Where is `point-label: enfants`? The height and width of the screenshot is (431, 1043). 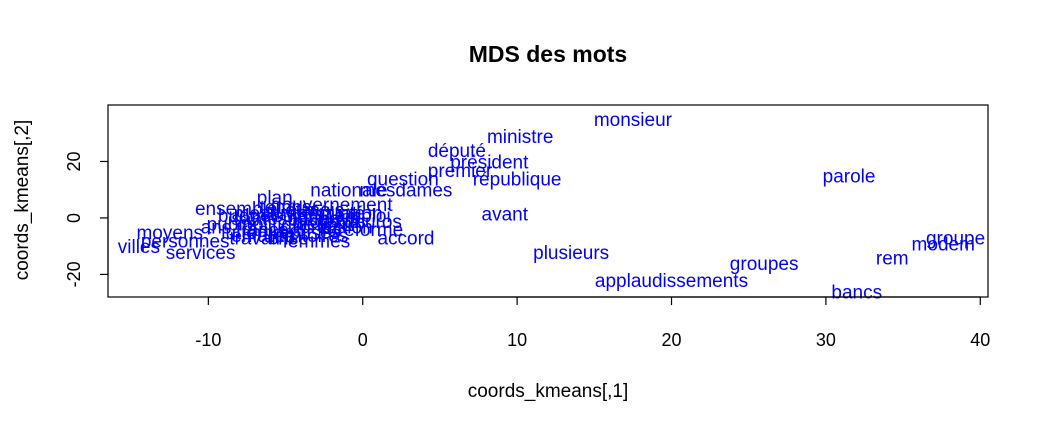
point-label: enfants is located at coordinates (262, 236).